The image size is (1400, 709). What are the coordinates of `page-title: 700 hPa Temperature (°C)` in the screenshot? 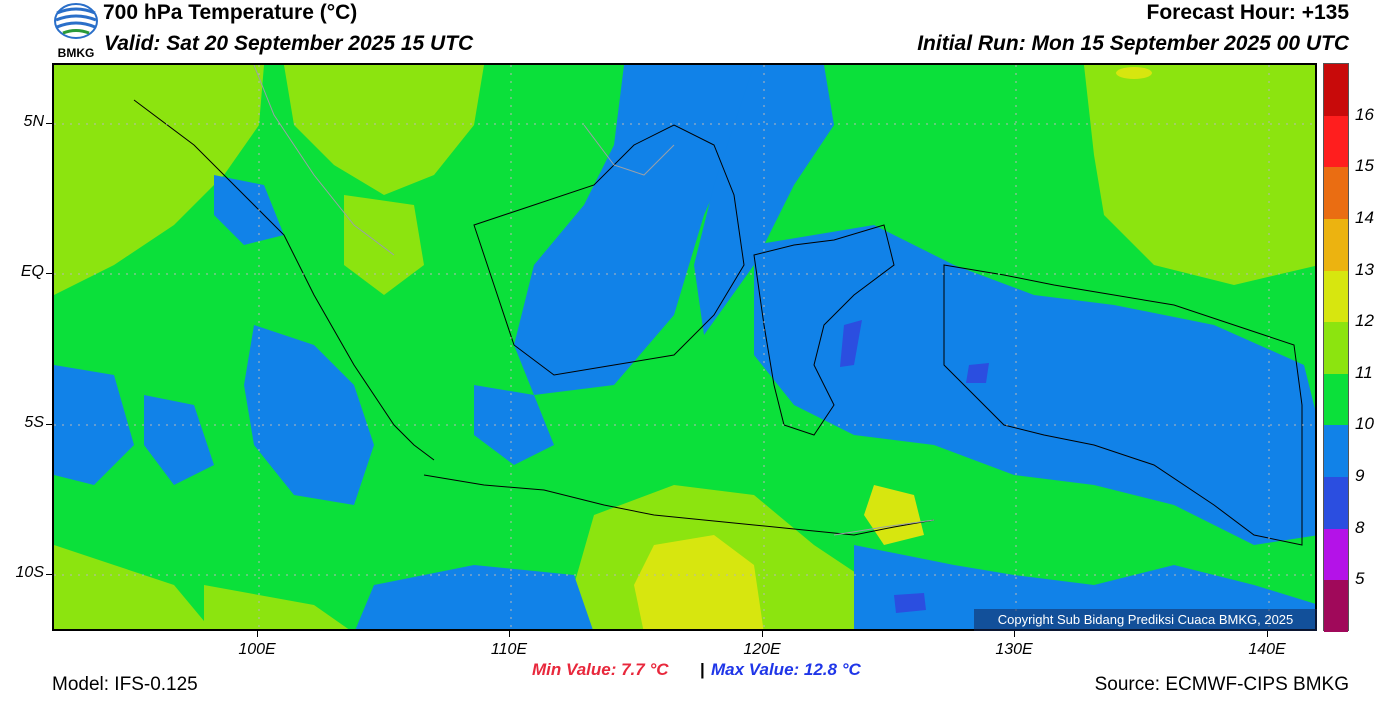 It's located at (230, 12).